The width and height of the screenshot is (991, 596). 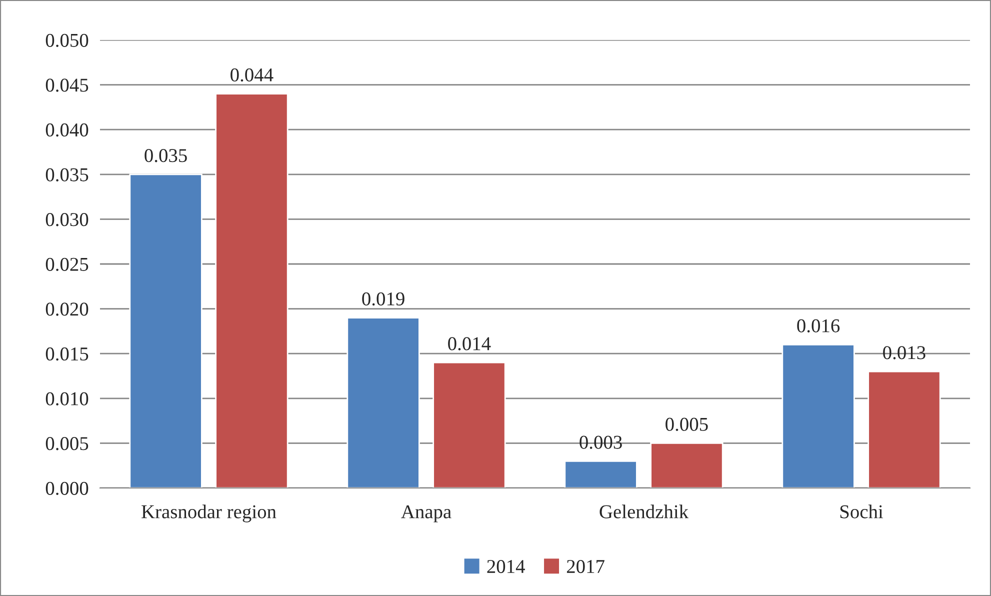 I want to click on y-tick-label: 0.040, so click(x=67, y=130).